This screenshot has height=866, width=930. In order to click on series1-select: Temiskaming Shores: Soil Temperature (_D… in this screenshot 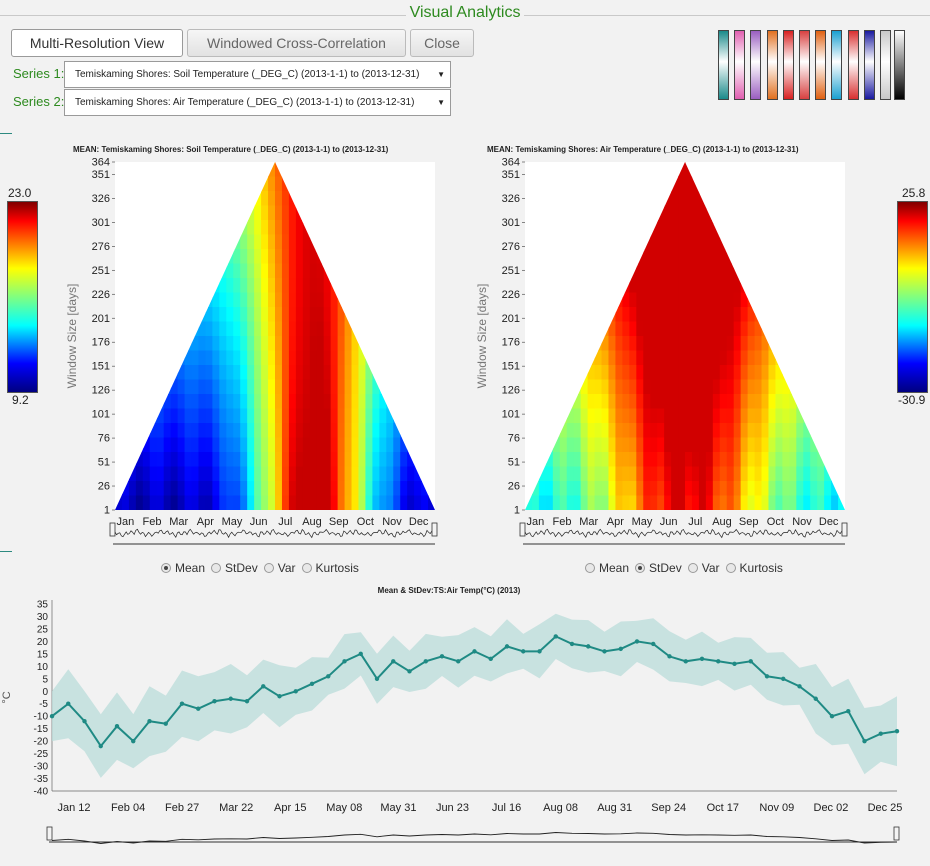, I will do `click(257, 74)`.